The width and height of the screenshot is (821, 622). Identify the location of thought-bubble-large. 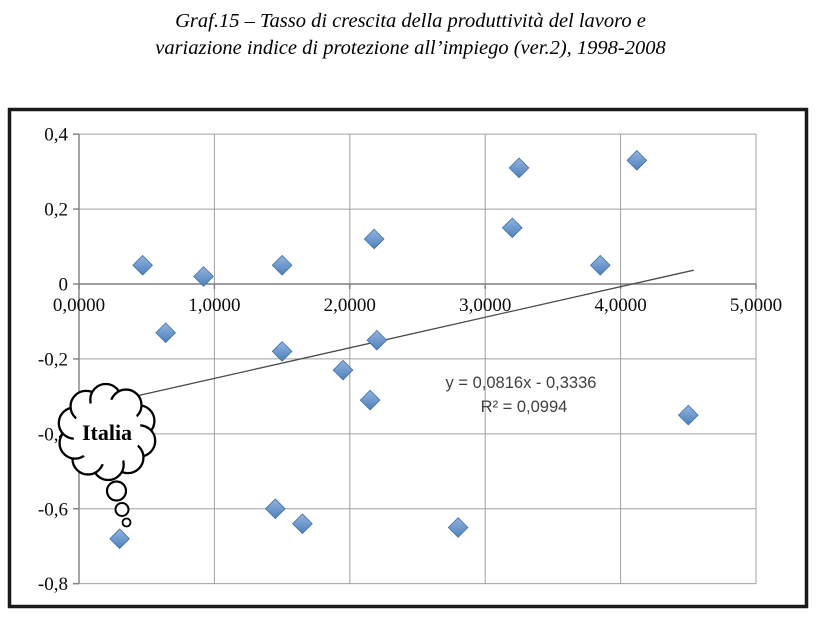
(116, 491).